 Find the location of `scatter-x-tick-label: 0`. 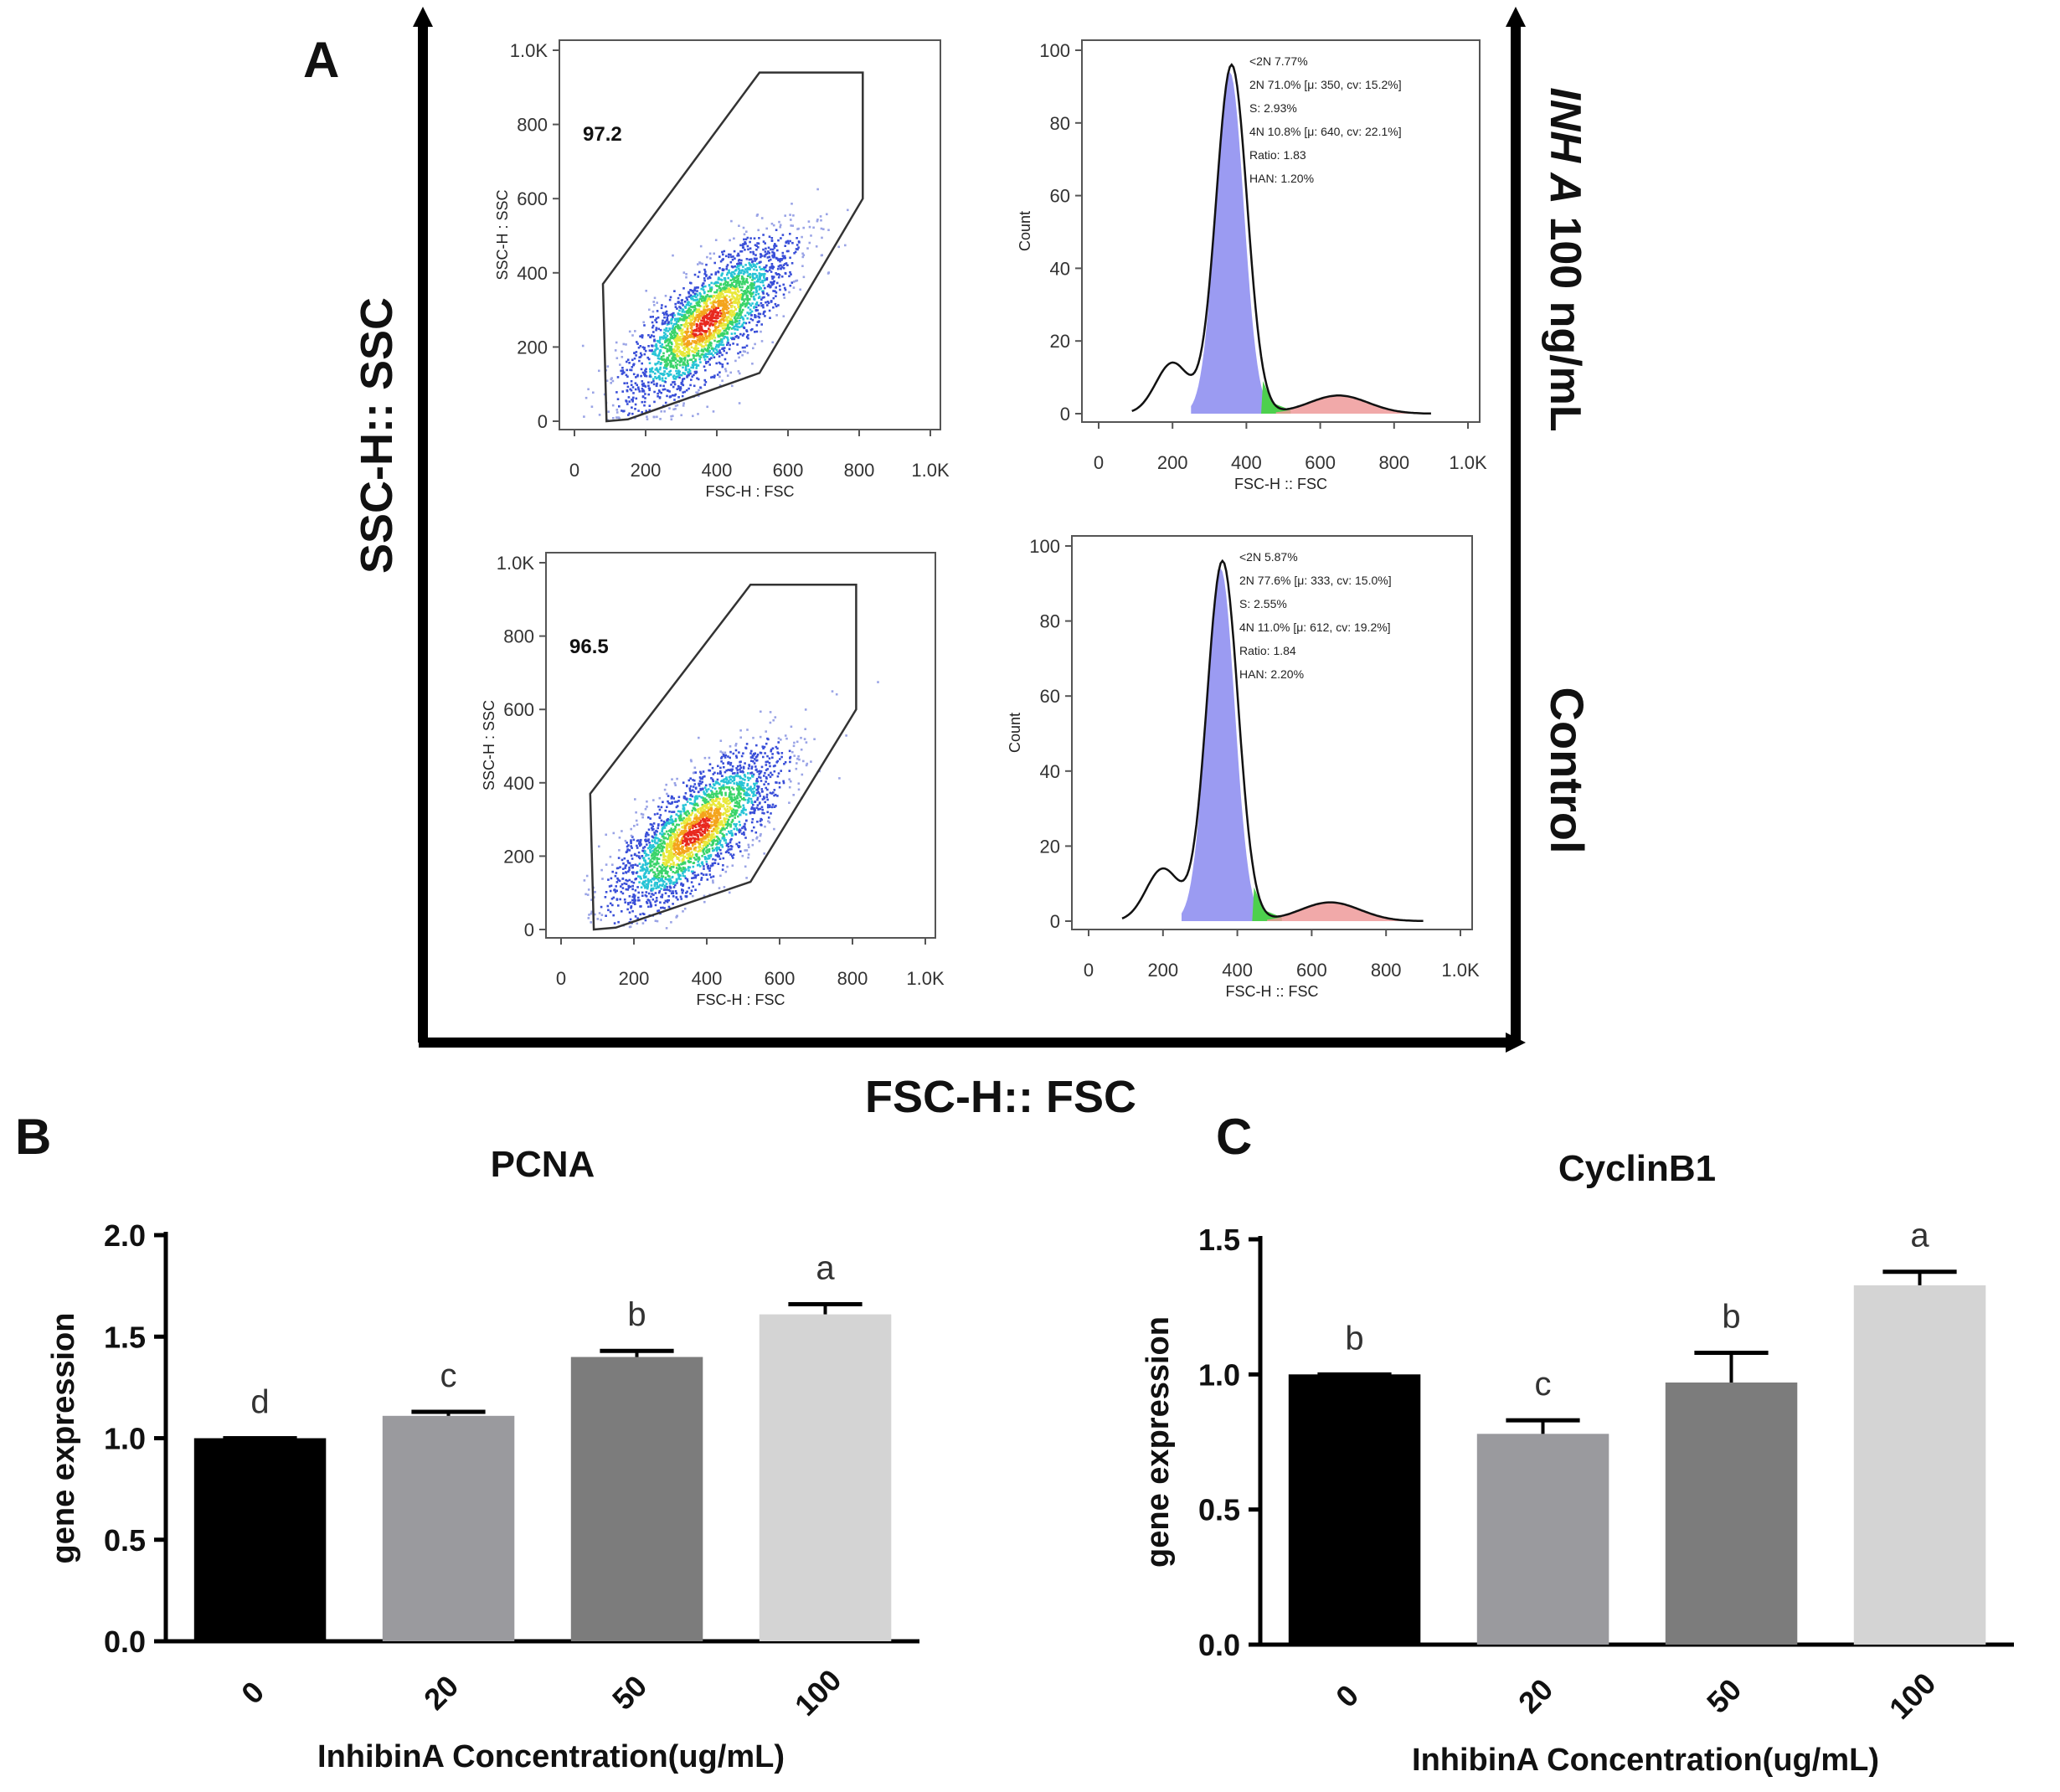

scatter-x-tick-label: 0 is located at coordinates (574, 470).